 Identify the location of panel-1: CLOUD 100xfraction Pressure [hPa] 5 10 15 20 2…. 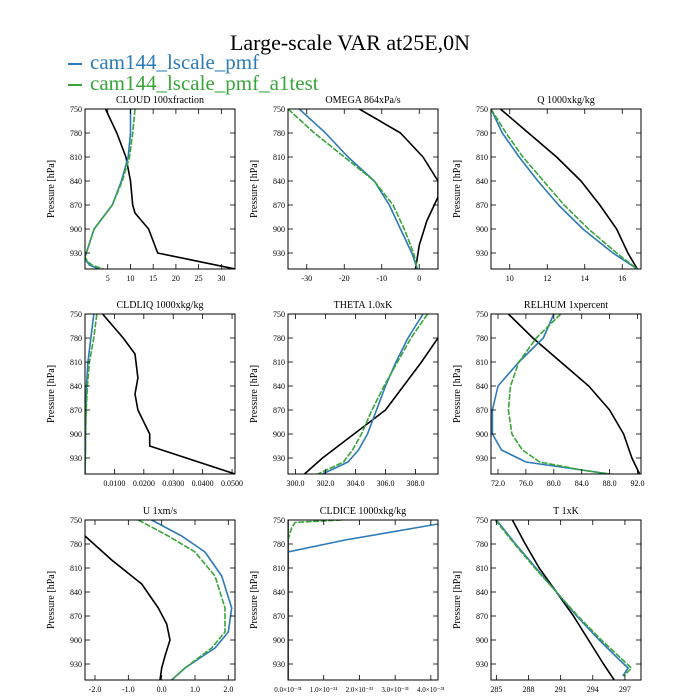
(141, 189).